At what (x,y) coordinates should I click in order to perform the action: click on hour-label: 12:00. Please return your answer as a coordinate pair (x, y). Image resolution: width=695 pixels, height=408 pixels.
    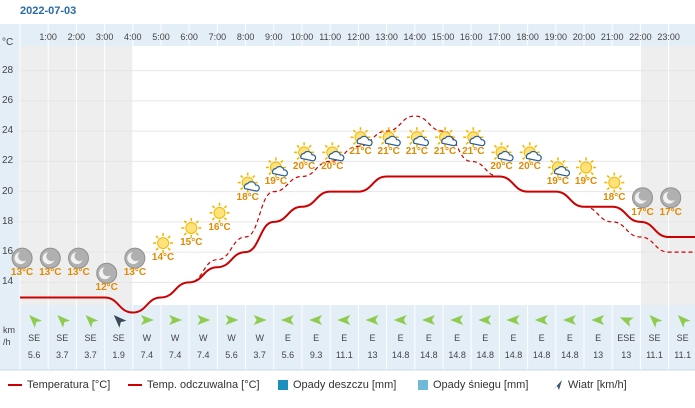
    Looking at the image, I should click on (358, 37).